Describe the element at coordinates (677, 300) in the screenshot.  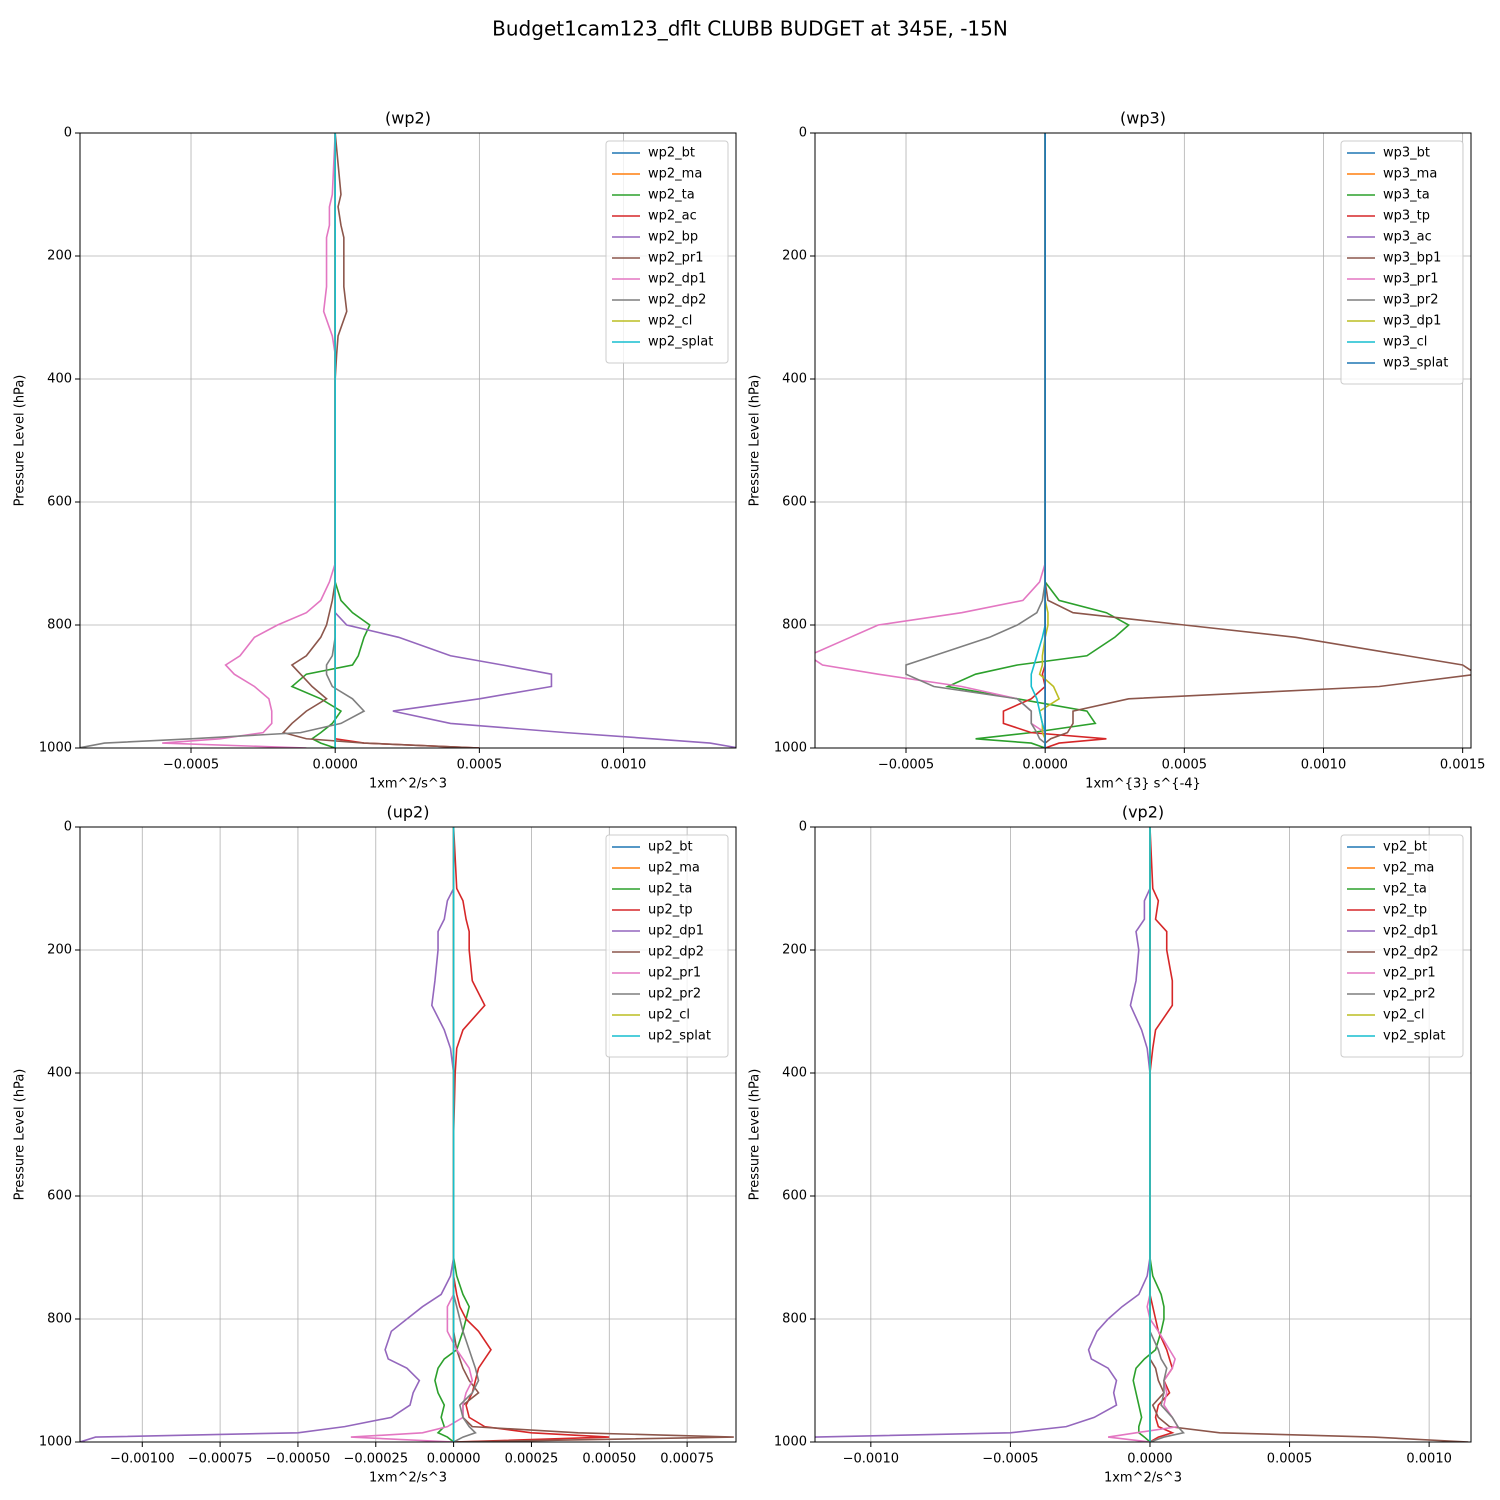
I see `legend-label: wp2_dp2` at that location.